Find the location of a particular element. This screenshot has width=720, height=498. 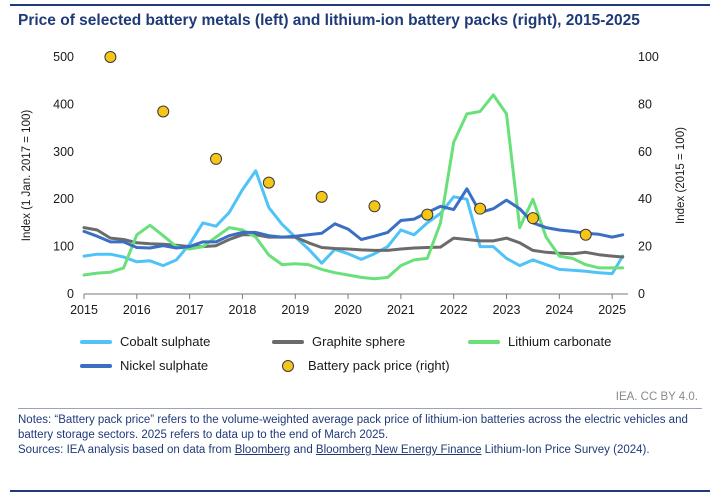

series-line-nickel-sulphate is located at coordinates (353, 218).